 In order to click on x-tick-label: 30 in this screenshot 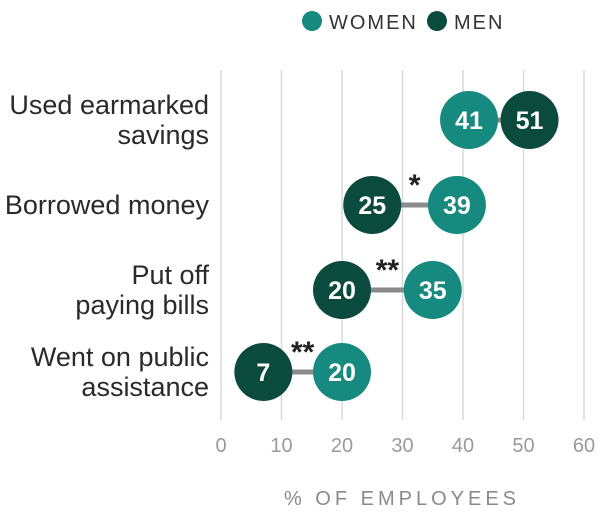, I will do `click(402, 446)`.